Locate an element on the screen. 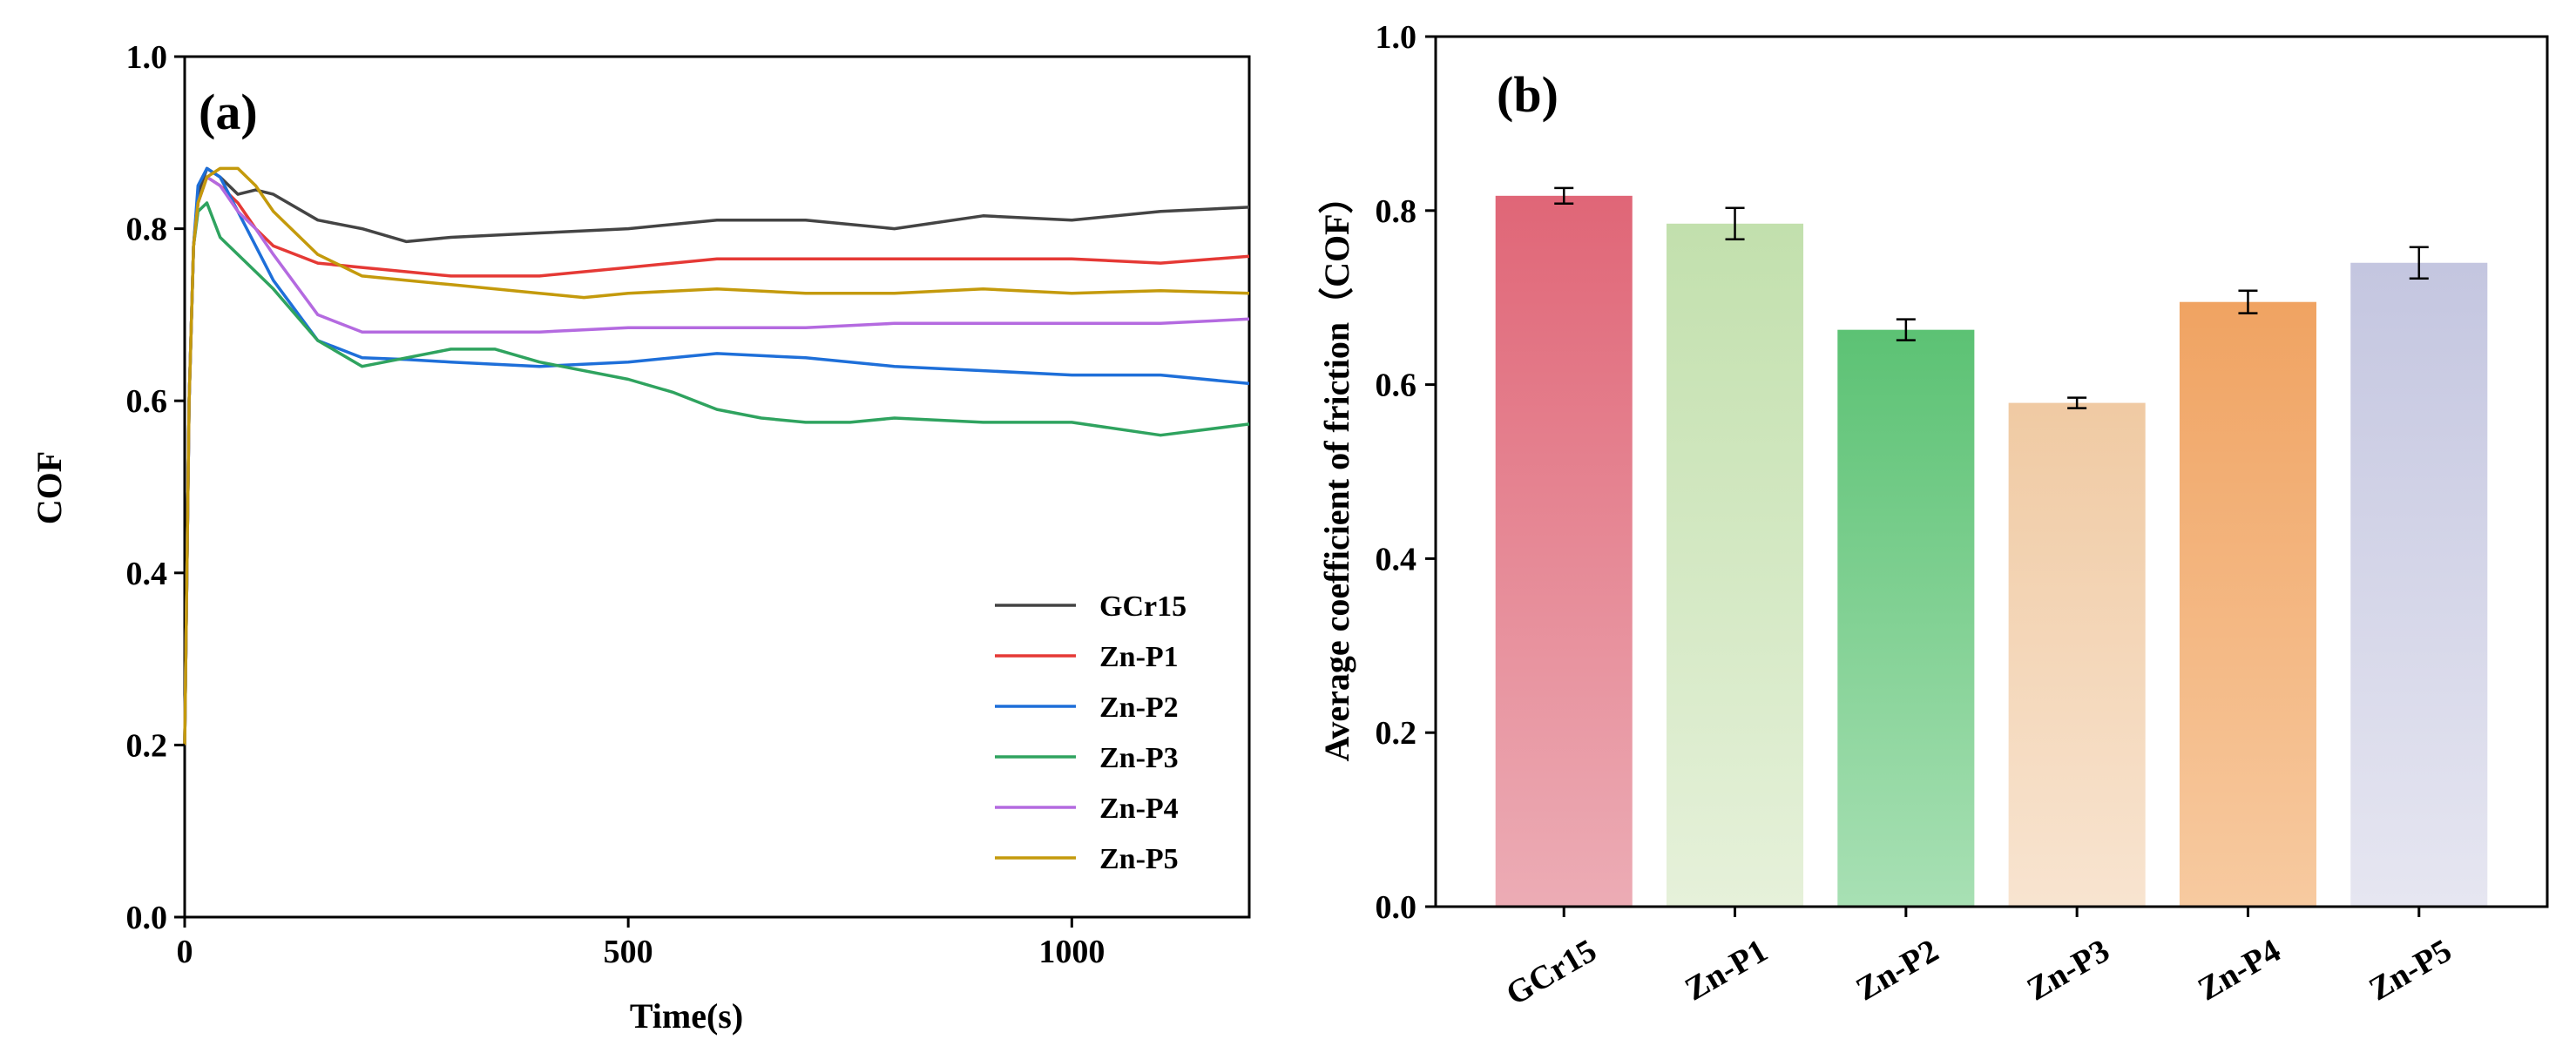 Image resolution: width=2576 pixels, height=1046 pixels. panel-a-x-tick-label: 500 is located at coordinates (628, 952).